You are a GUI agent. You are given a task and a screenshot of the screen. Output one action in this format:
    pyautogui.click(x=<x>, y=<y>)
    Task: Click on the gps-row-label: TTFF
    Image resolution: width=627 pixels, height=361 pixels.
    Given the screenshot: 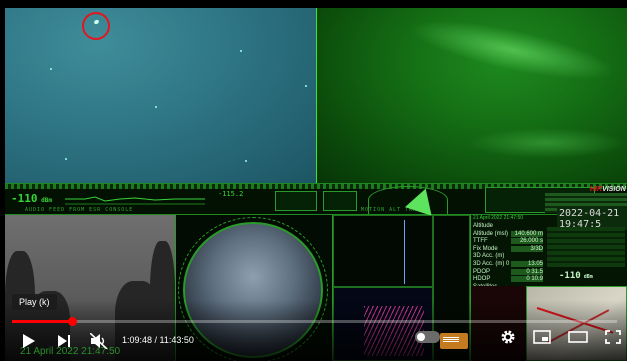 What is the action you would take?
    pyautogui.click(x=480, y=241)
    